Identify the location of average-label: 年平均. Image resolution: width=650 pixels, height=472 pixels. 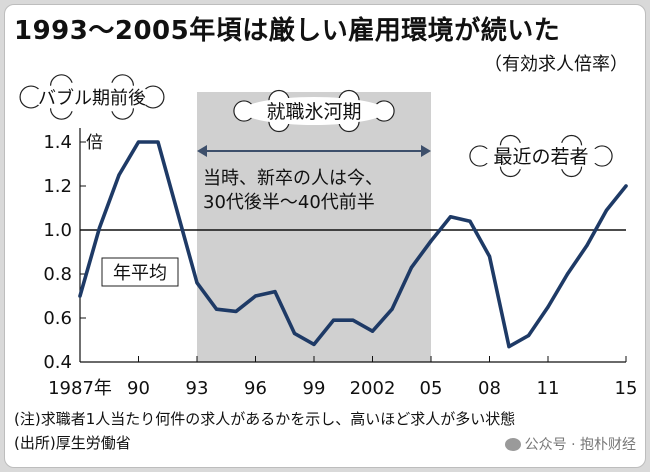
(140, 273).